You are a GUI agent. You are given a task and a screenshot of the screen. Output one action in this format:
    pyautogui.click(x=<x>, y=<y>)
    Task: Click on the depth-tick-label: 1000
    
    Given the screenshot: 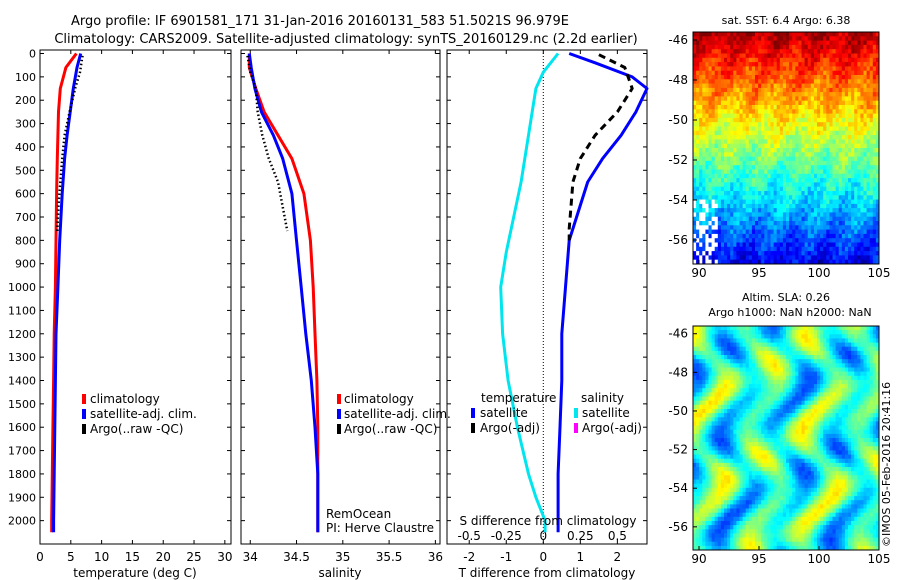 What is the action you would take?
    pyautogui.click(x=22, y=287)
    